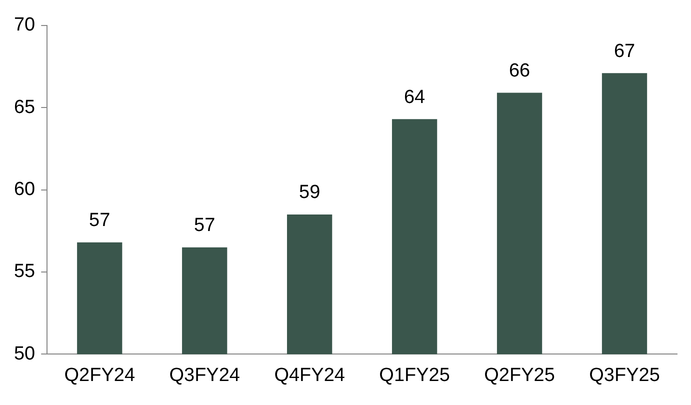 The image size is (691, 405). I want to click on data-label: 66, so click(519, 71).